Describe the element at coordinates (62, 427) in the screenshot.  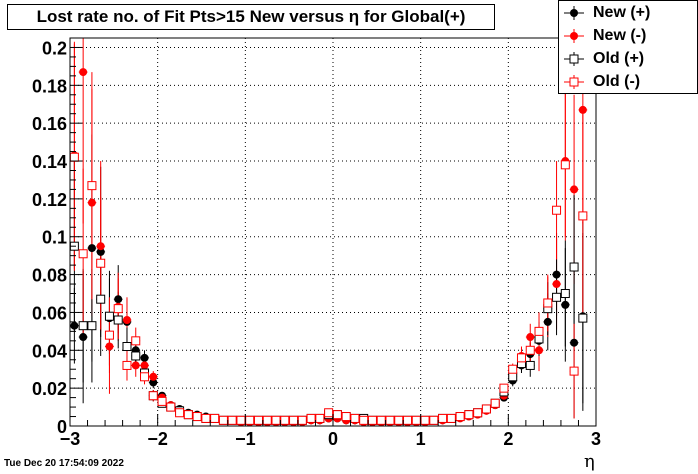
I see `y-tick-label: 0` at that location.